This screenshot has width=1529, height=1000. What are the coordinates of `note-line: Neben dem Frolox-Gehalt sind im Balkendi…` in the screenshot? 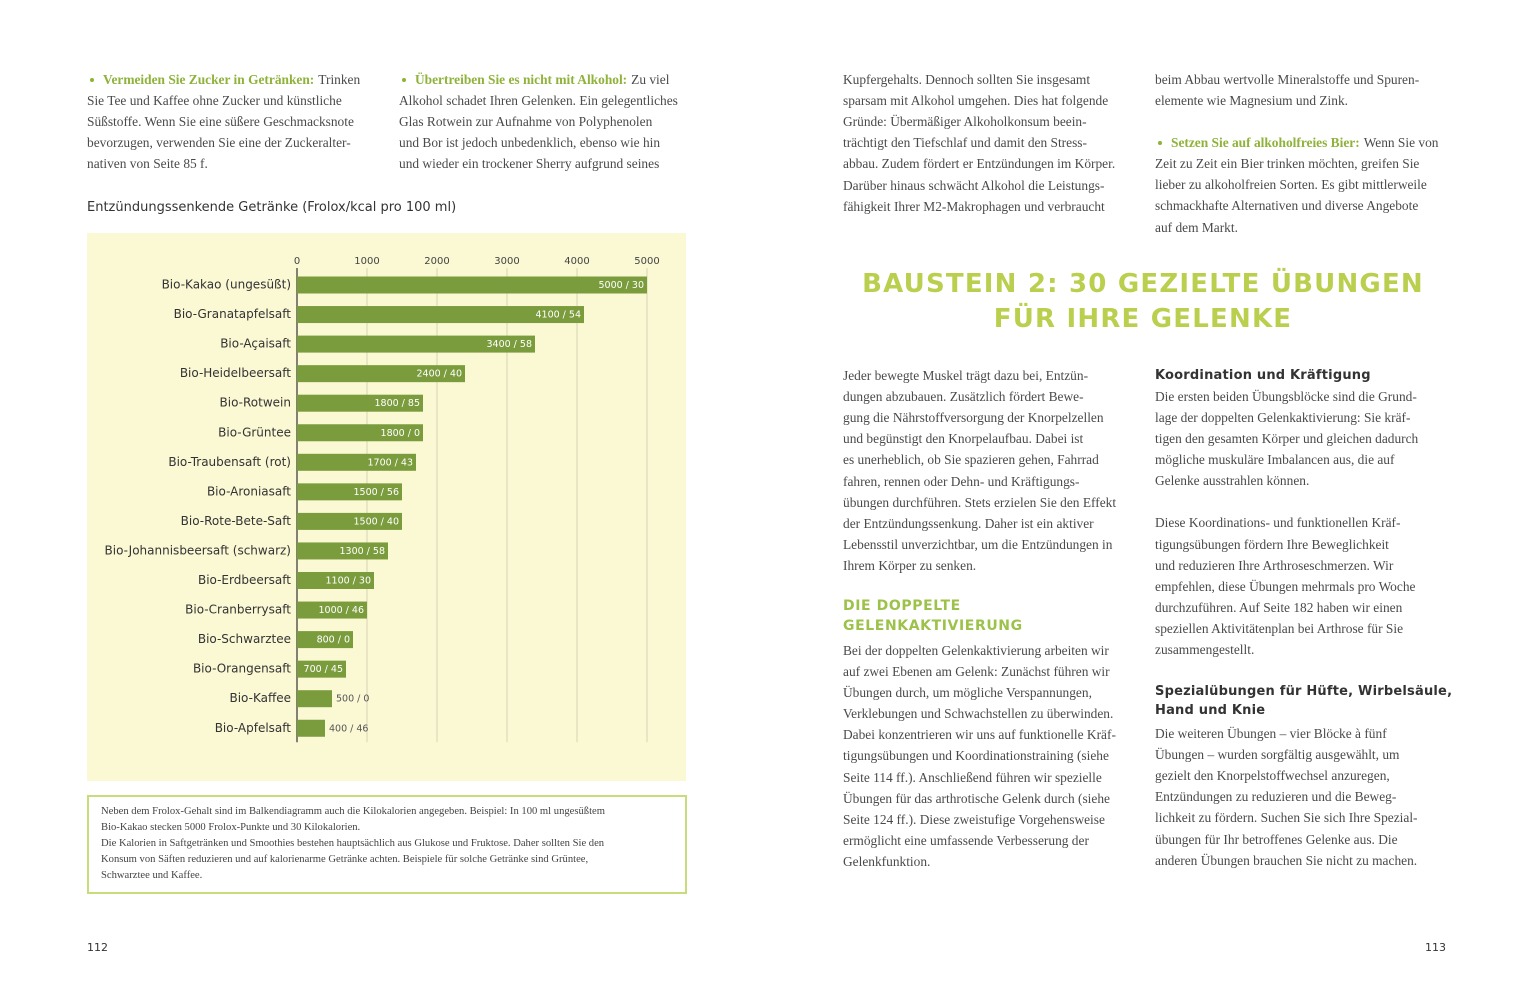 It's located at (353, 811).